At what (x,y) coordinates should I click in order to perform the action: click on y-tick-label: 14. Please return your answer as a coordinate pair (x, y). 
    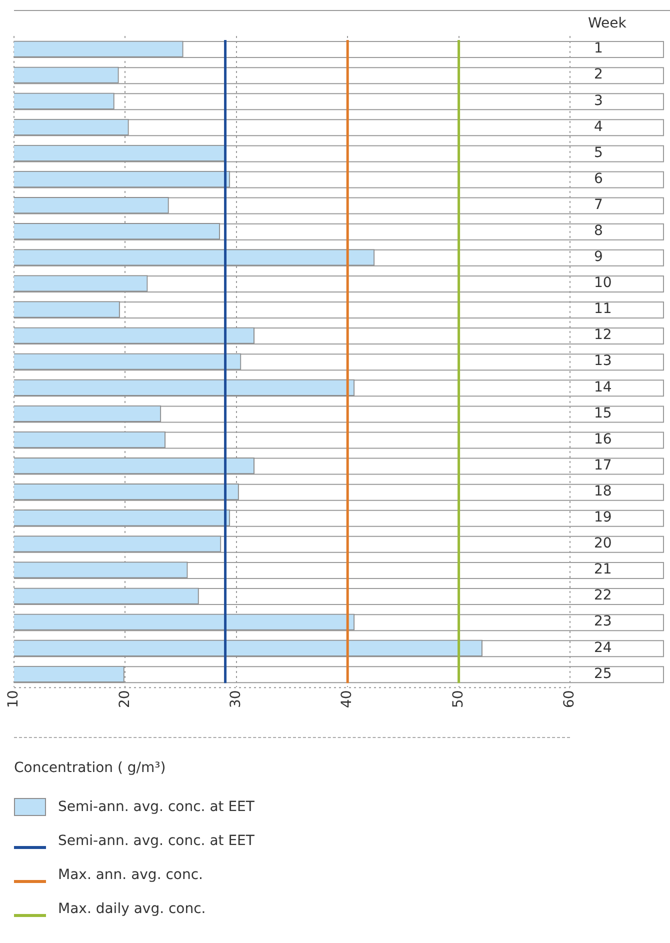
    Looking at the image, I should click on (603, 387).